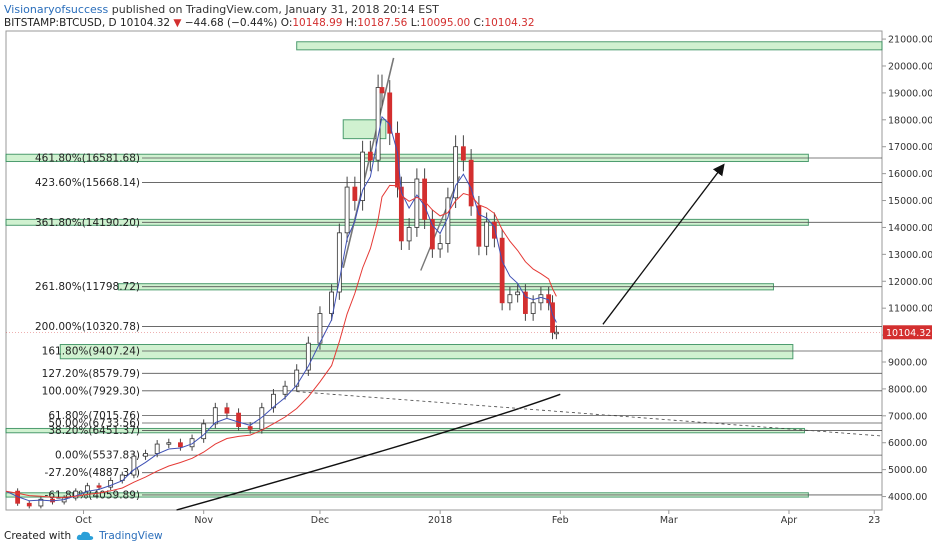  What do you see at coordinates (910, 174) in the screenshot?
I see `y-tick-label: 16000.00` at bounding box center [910, 174].